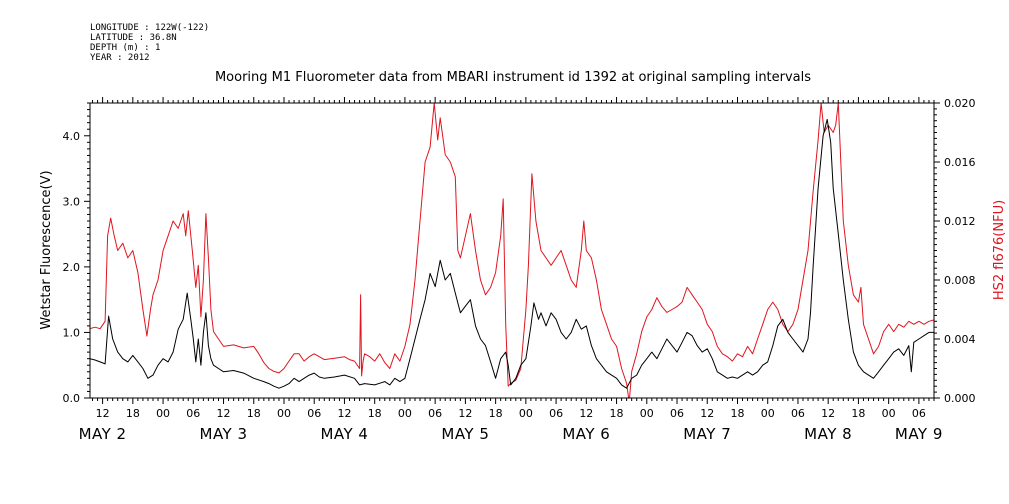 The width and height of the screenshot is (1009, 504). Describe the element at coordinates (133, 38) in the screenshot. I see `meta-latitude: LATITUDE : 36.8N` at that location.